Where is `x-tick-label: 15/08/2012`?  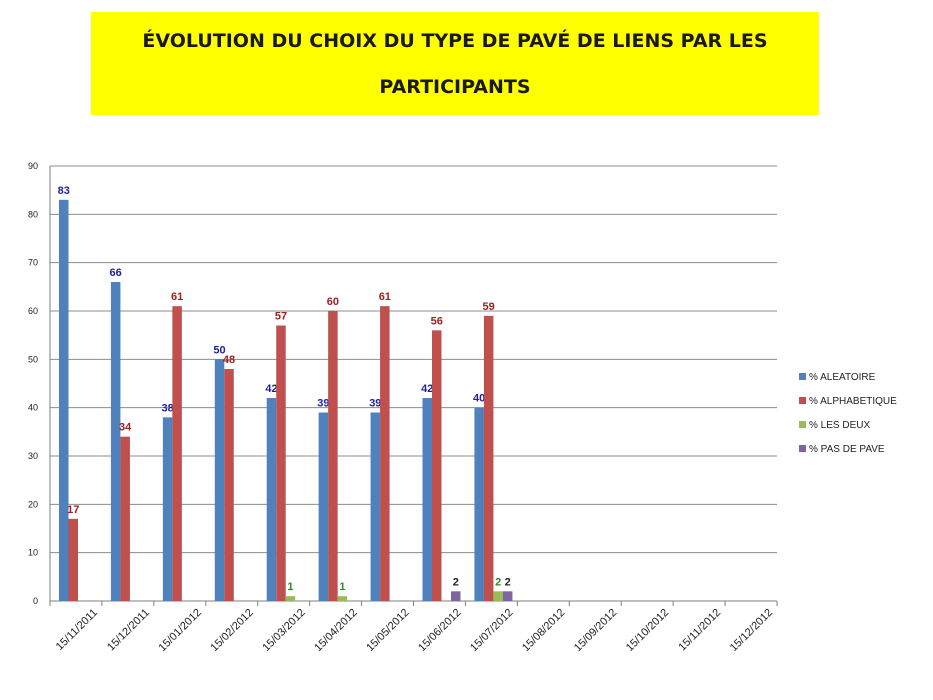 x-tick-label: 15/08/2012 is located at coordinates (543, 630).